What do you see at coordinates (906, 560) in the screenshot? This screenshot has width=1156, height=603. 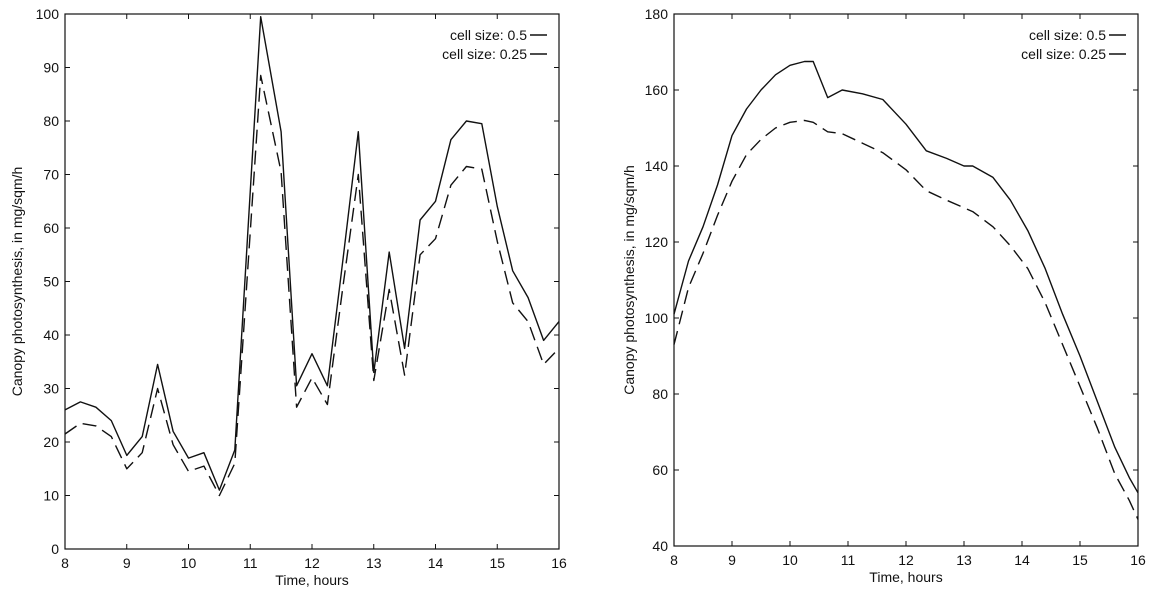 I see `right-x-tick-label: 12` at bounding box center [906, 560].